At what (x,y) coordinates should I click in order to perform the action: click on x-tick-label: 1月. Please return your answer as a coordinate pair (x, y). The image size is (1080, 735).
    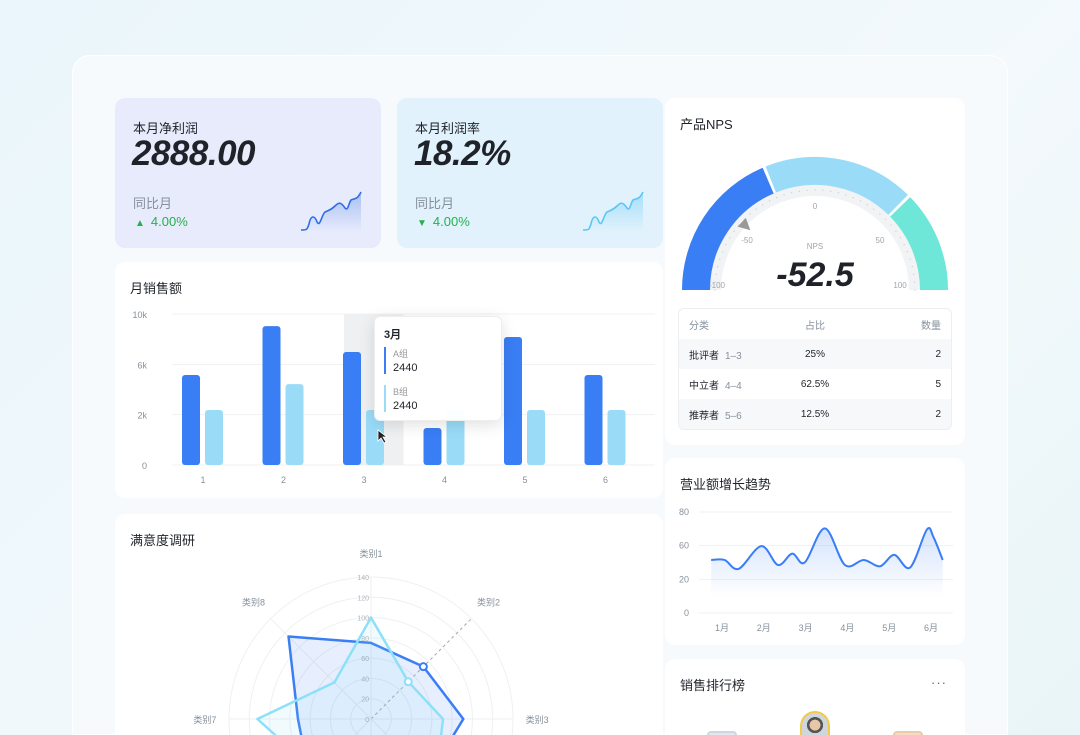
    Looking at the image, I should click on (722, 628).